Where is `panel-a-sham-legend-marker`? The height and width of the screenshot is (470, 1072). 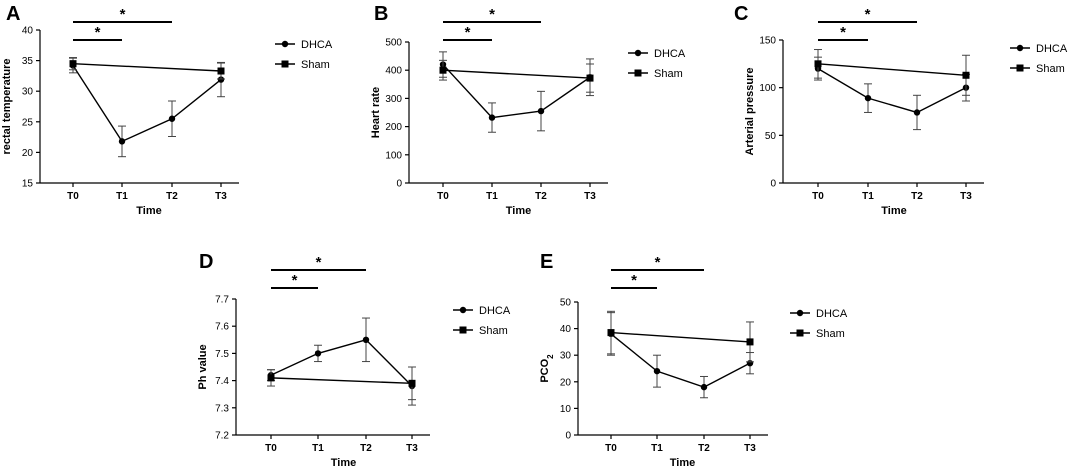 panel-a-sham-legend-marker is located at coordinates (285, 64).